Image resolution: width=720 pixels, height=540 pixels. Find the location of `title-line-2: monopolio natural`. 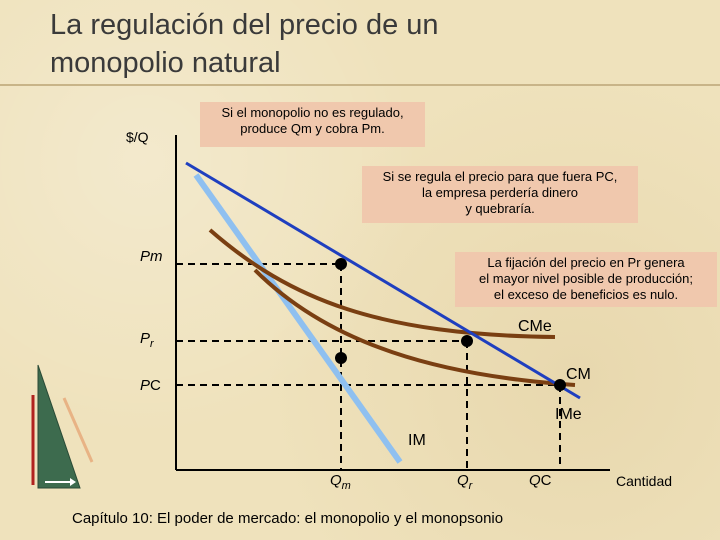

title-line-2: monopolio natural is located at coordinates (165, 63).